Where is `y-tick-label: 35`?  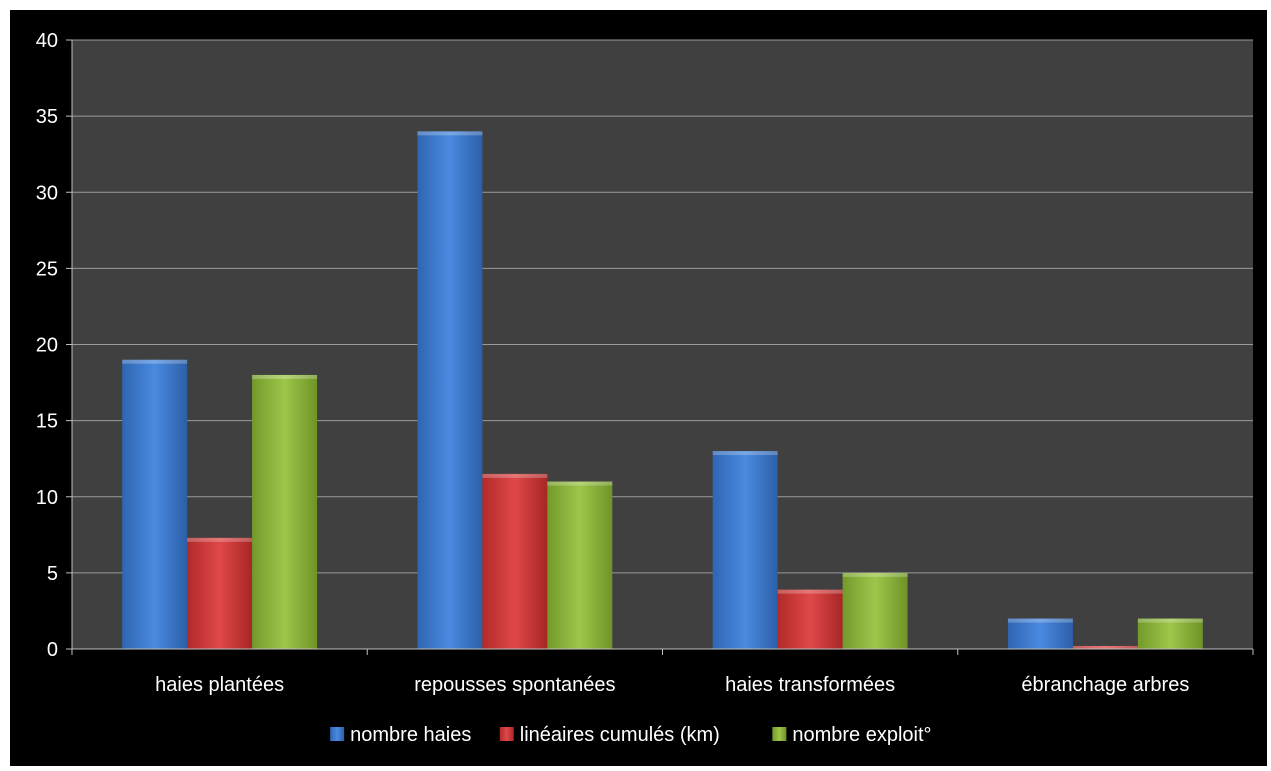
y-tick-label: 35 is located at coordinates (47, 117).